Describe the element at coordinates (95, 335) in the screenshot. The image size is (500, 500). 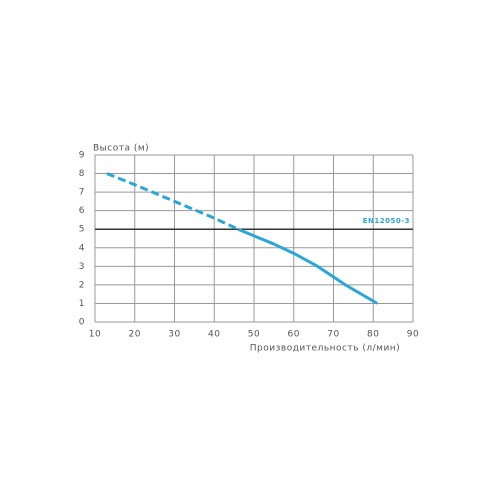
I see `x-tick-label: 10` at that location.